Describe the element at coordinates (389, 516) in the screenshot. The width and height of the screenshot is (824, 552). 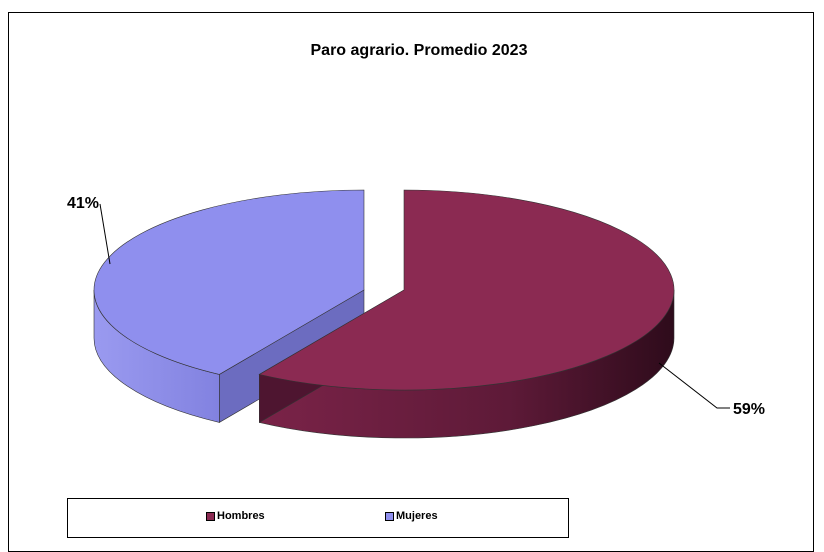
I see `legend-swatch-mujeres` at that location.